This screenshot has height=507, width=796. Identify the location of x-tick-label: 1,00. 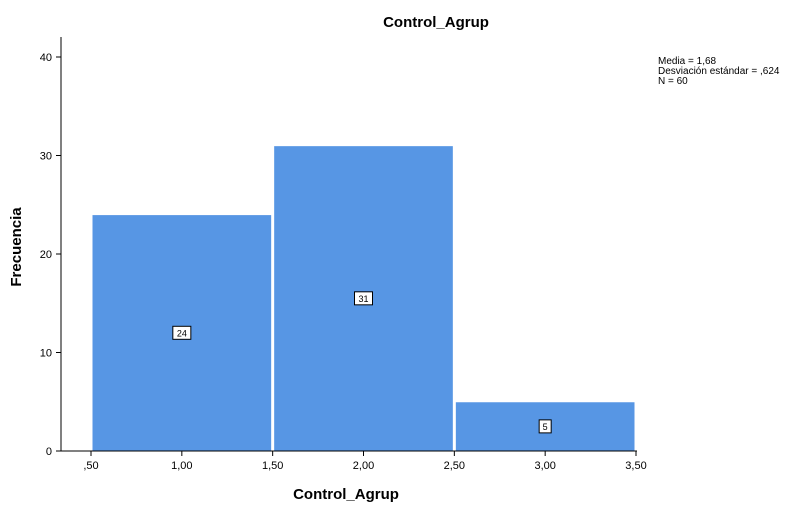
(181, 466).